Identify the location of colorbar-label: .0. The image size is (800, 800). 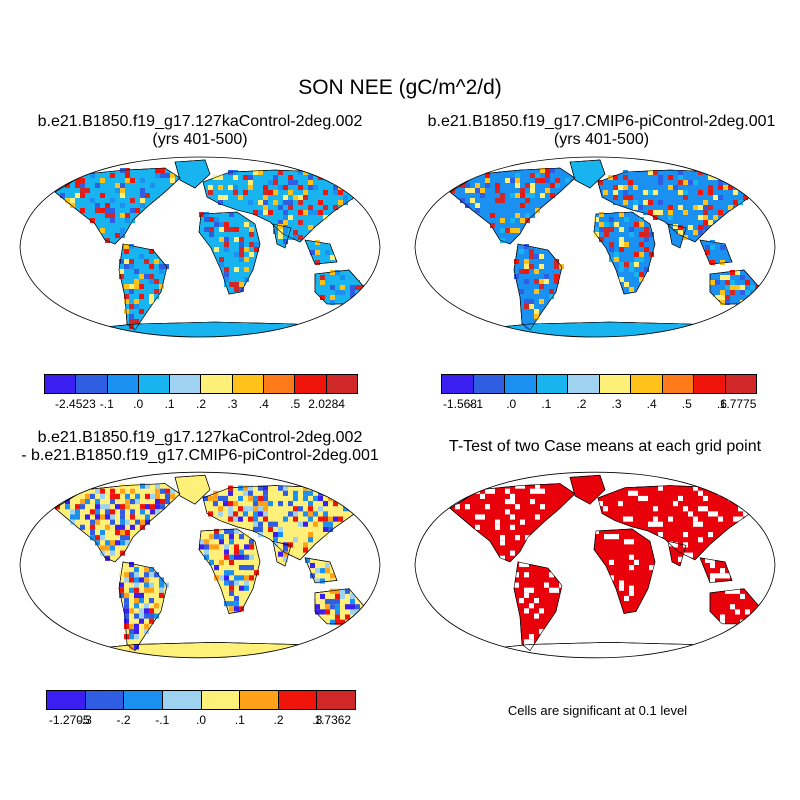
(511, 404).